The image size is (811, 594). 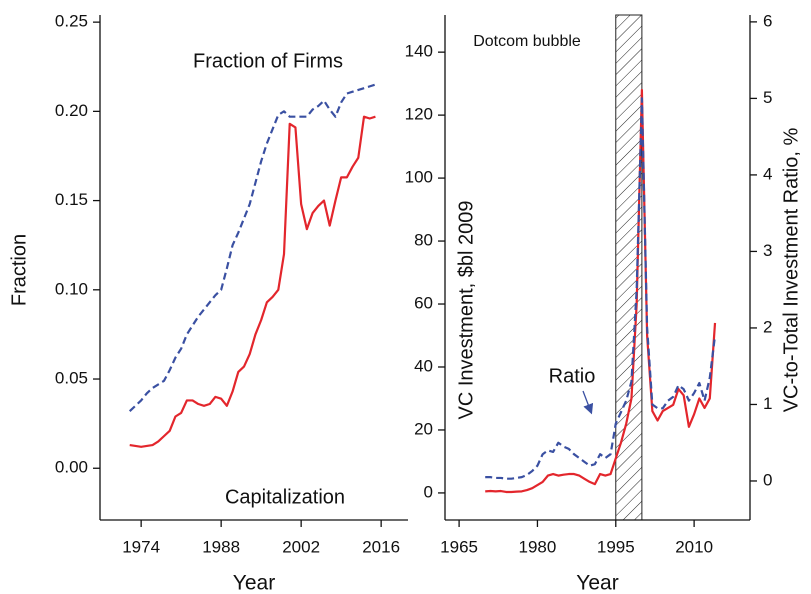 What do you see at coordinates (588, 402) in the screenshot?
I see `annotation-arrow` at bounding box center [588, 402].